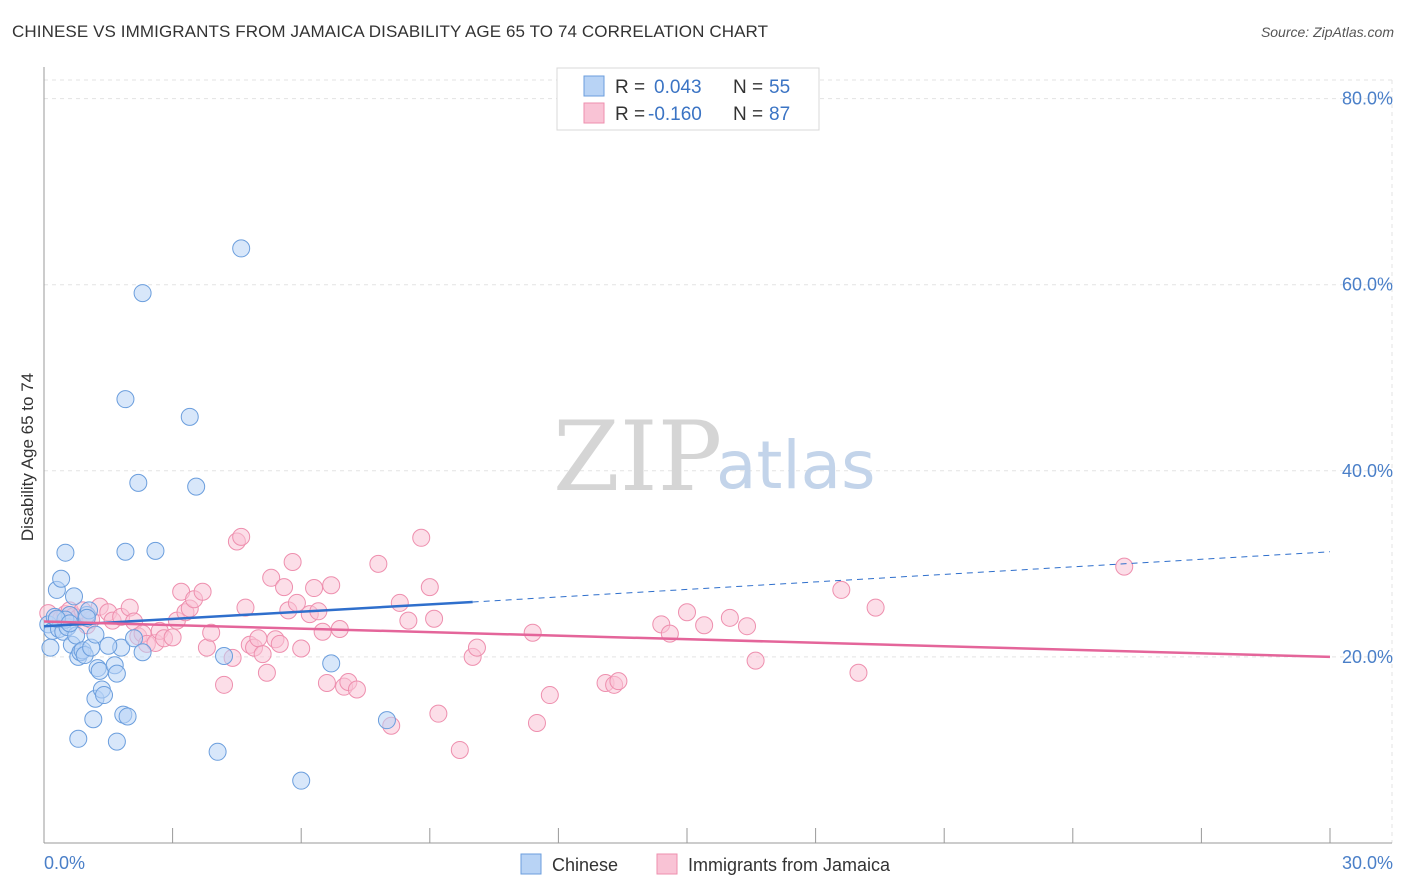 The height and width of the screenshot is (892, 1406). What do you see at coordinates (1367, 863) in the screenshot?
I see `x-tick-label: 30.0%` at bounding box center [1367, 863].